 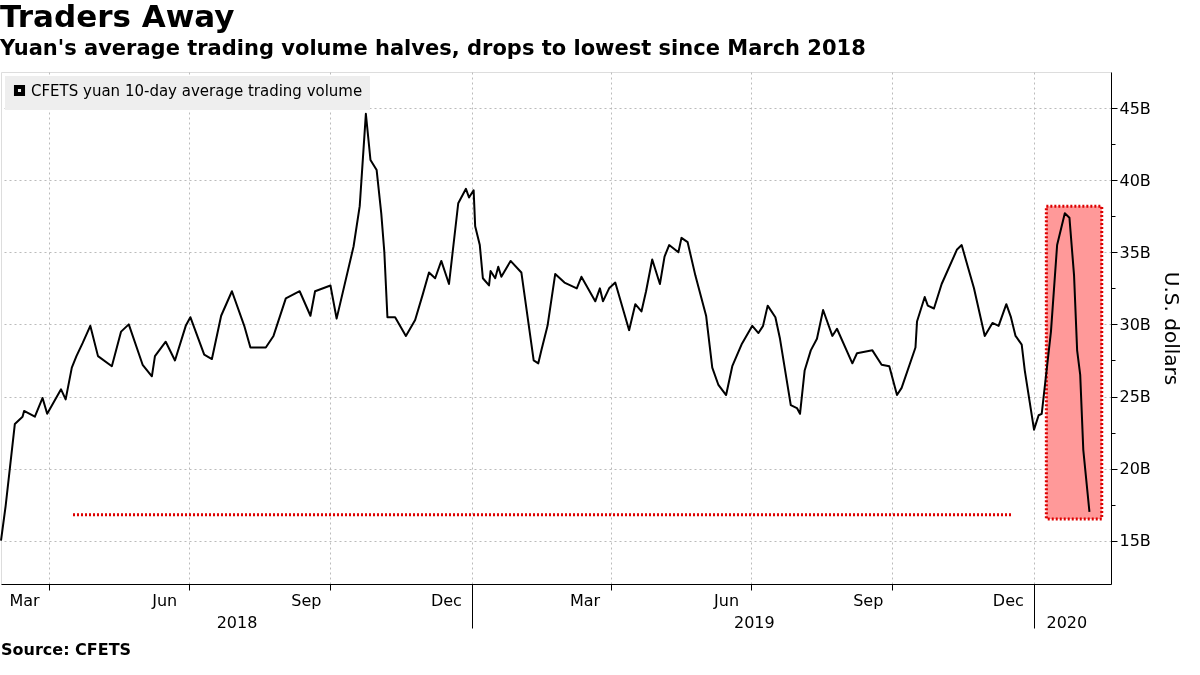 What do you see at coordinates (1135, 541) in the screenshot?
I see `y-tick-label: 15B` at bounding box center [1135, 541].